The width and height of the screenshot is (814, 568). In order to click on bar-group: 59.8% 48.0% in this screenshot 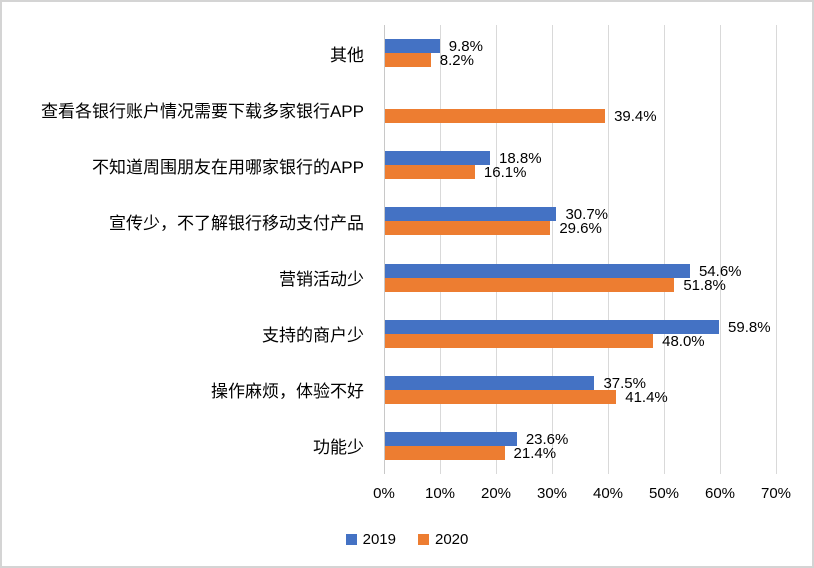, I will do `click(580, 334)`.